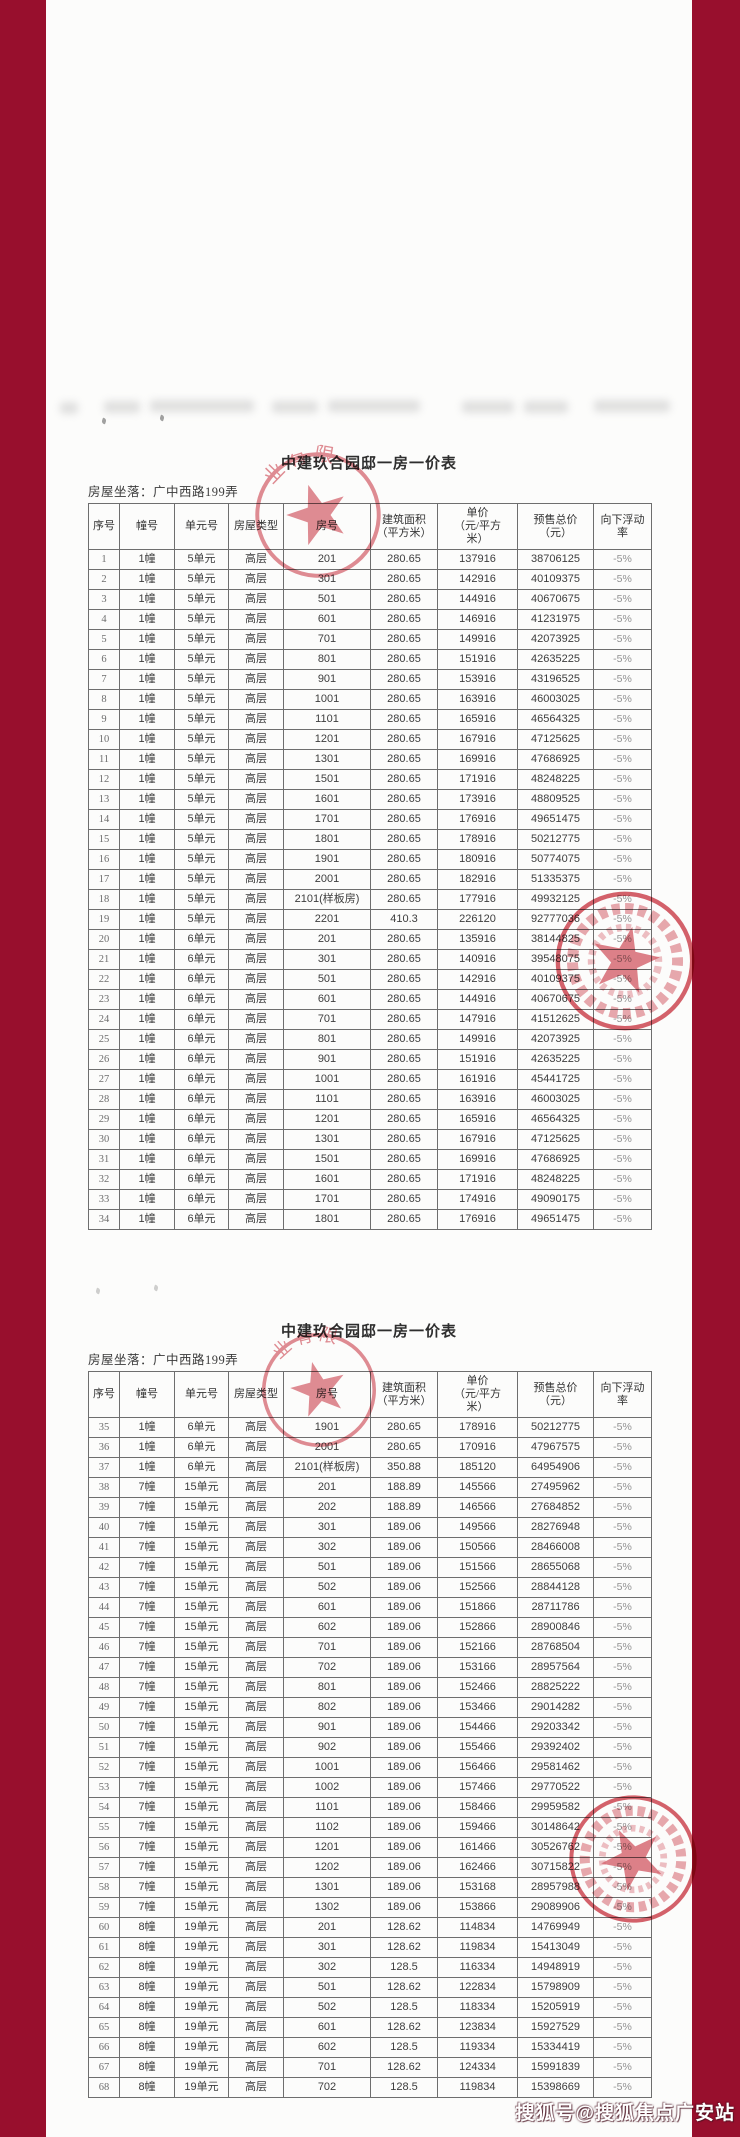 The image size is (740, 2137). I want to click on table-cell: 902, so click(327, 1747).